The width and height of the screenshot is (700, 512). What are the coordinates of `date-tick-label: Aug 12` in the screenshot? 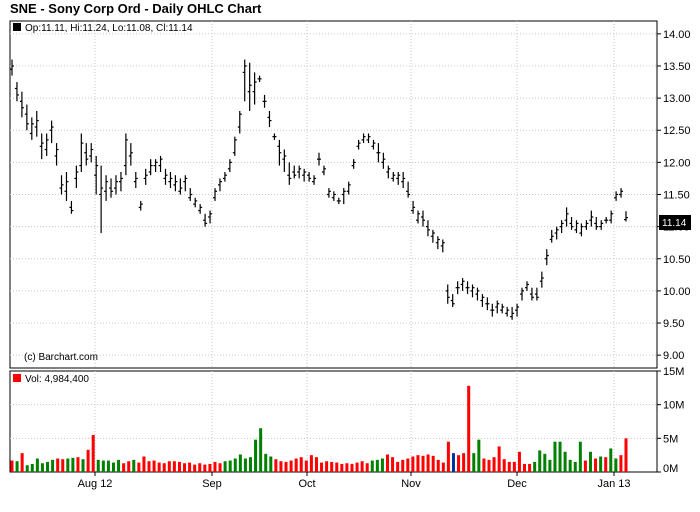 It's located at (95, 484).